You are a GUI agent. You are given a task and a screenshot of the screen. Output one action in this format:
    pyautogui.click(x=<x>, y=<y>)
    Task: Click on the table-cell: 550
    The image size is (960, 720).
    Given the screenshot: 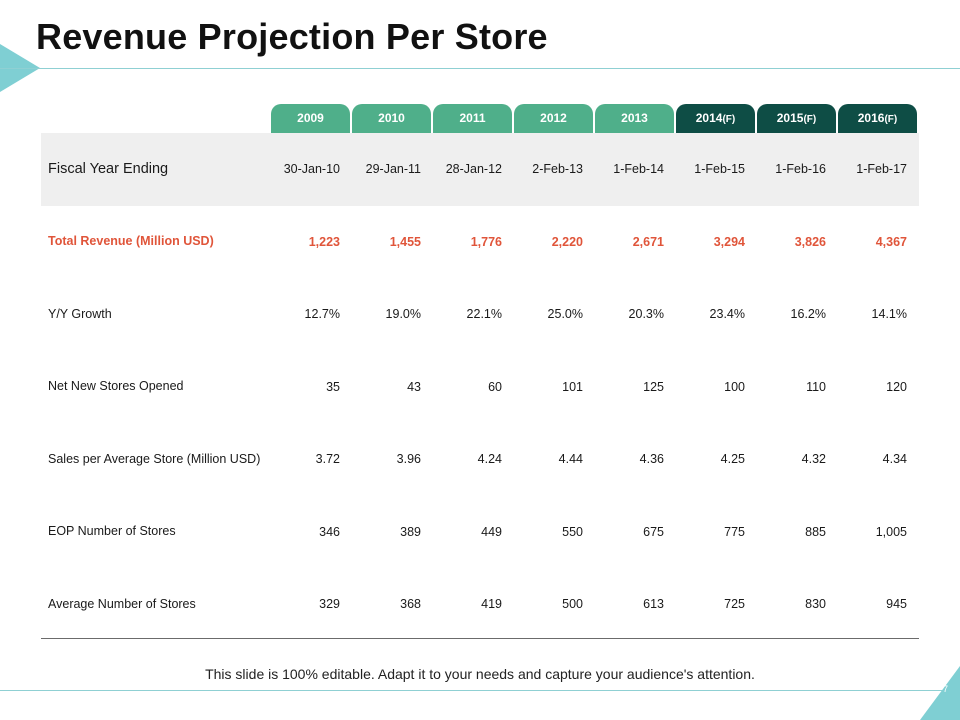 What is the action you would take?
    pyautogui.click(x=572, y=531)
    